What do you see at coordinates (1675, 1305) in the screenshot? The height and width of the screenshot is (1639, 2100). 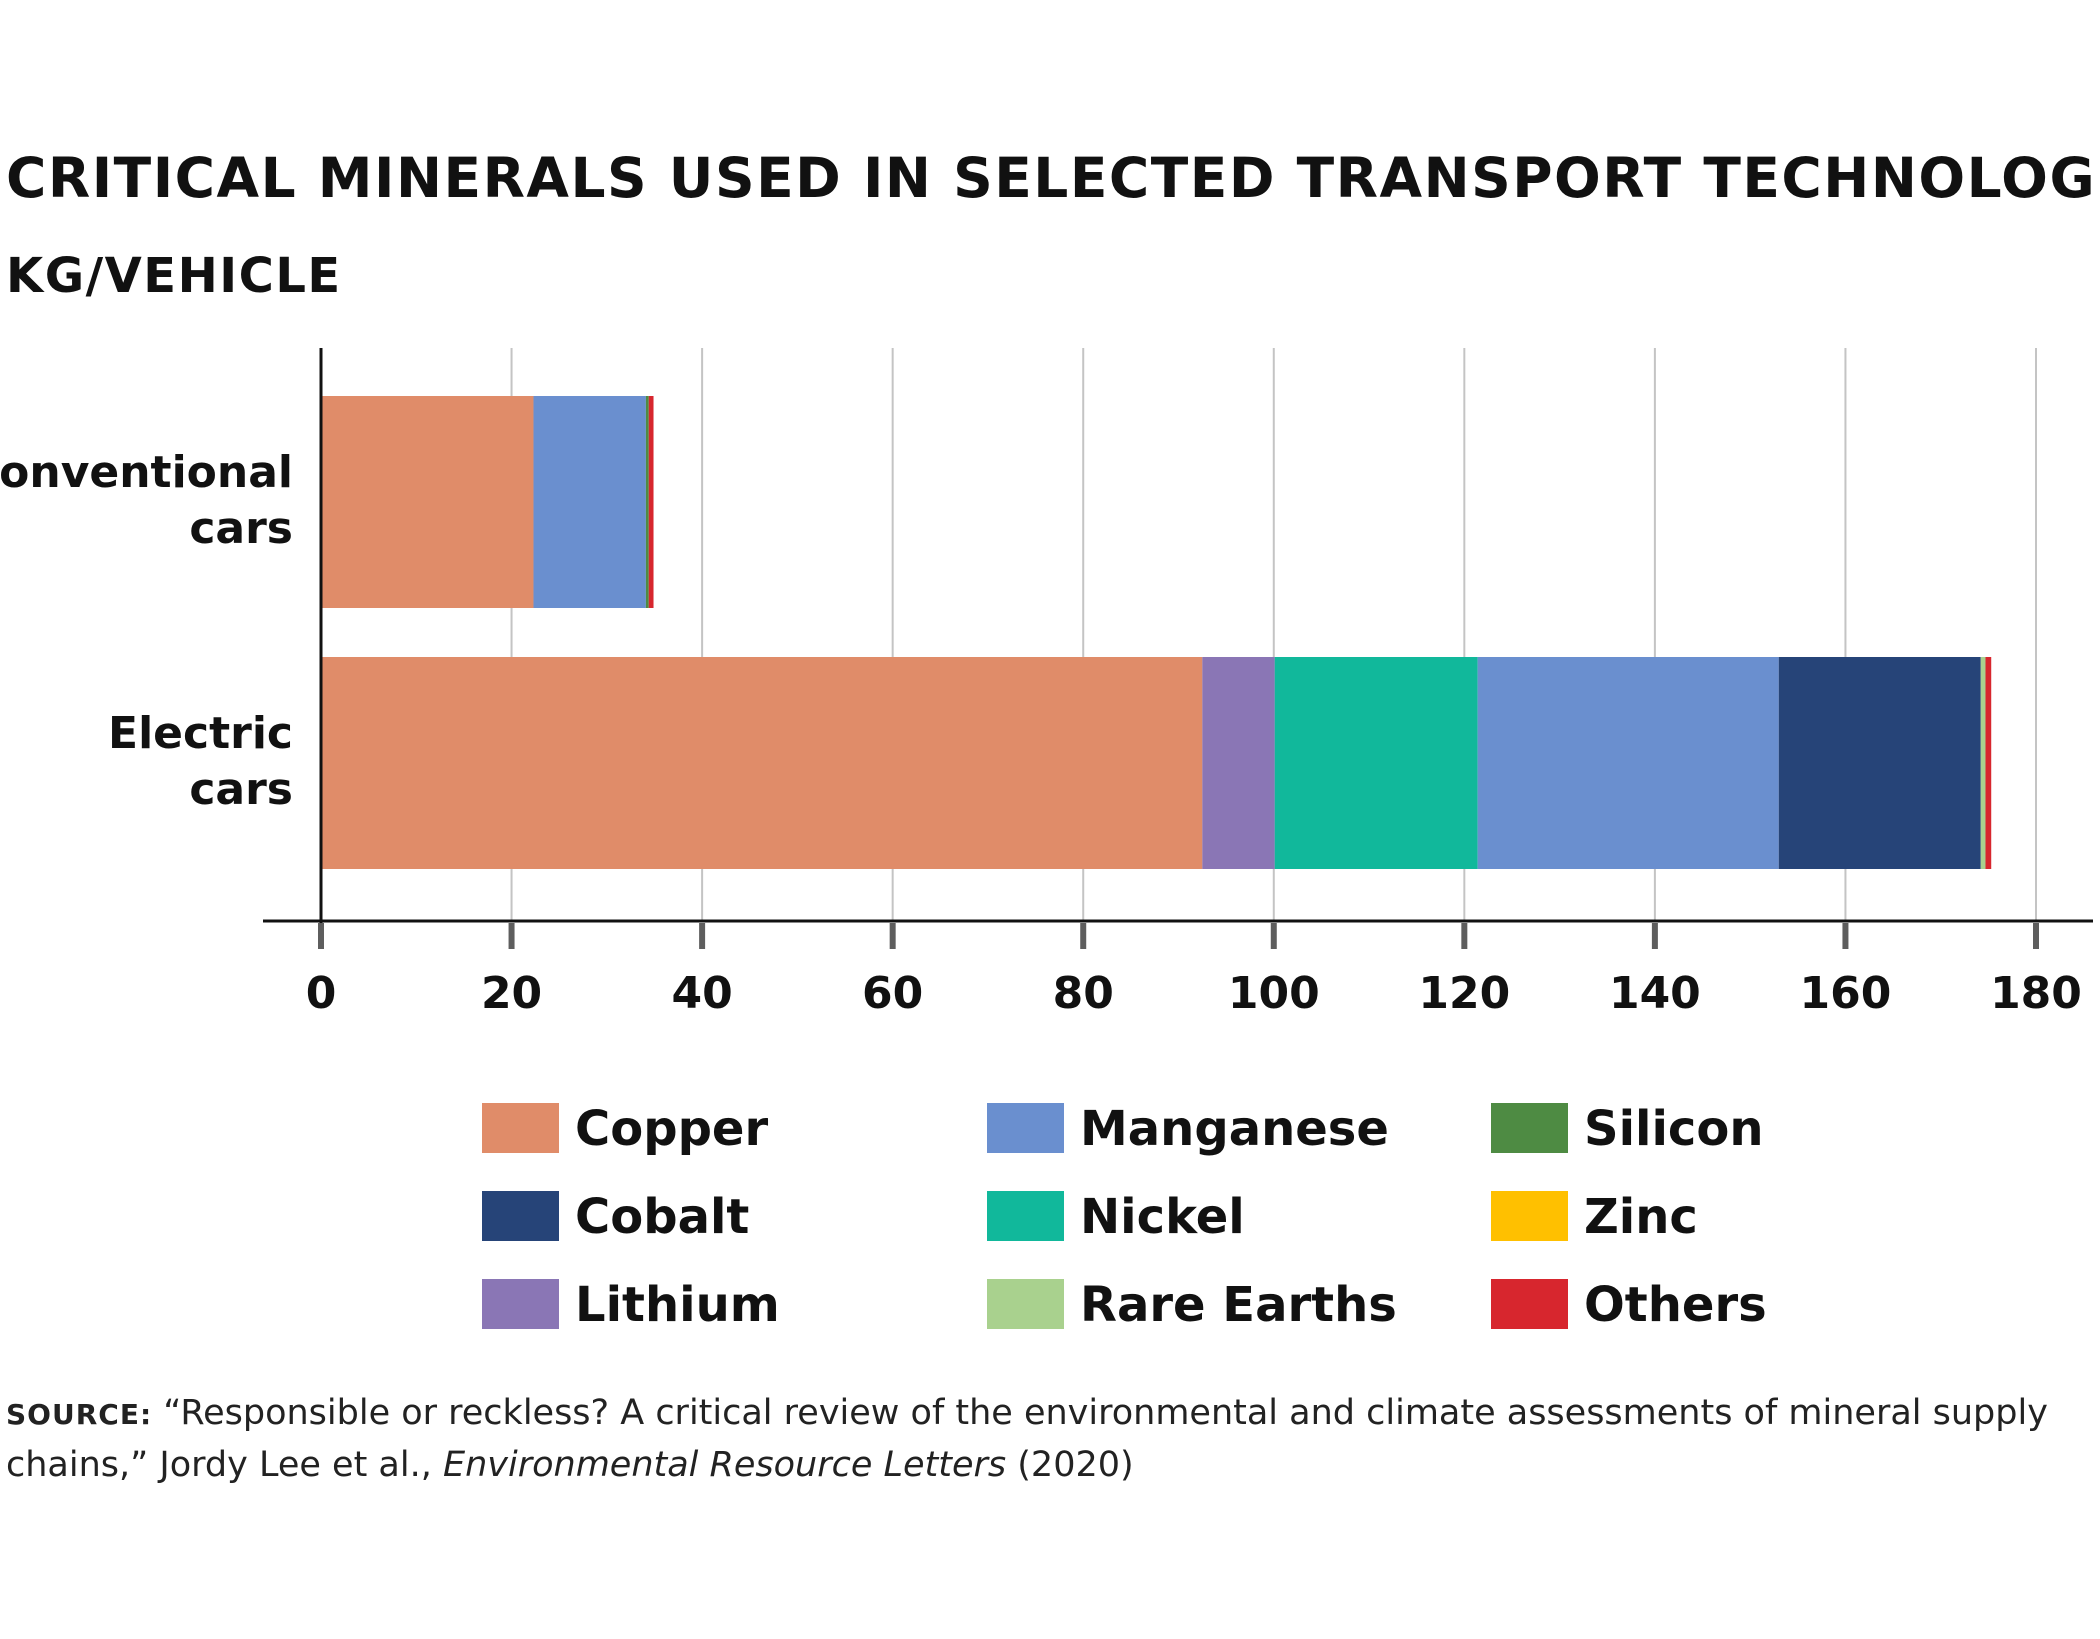 I see `legend-label-others: Others` at bounding box center [1675, 1305].